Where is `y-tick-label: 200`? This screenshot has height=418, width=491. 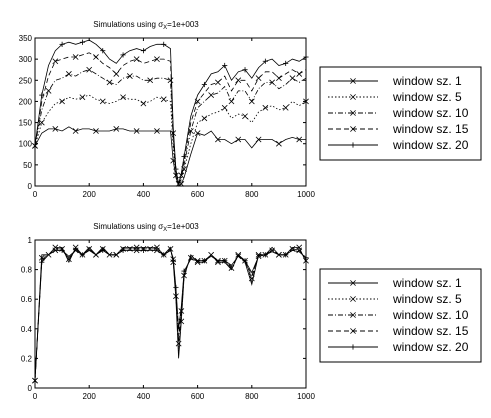 y-tick-label: 200 is located at coordinates (26, 101).